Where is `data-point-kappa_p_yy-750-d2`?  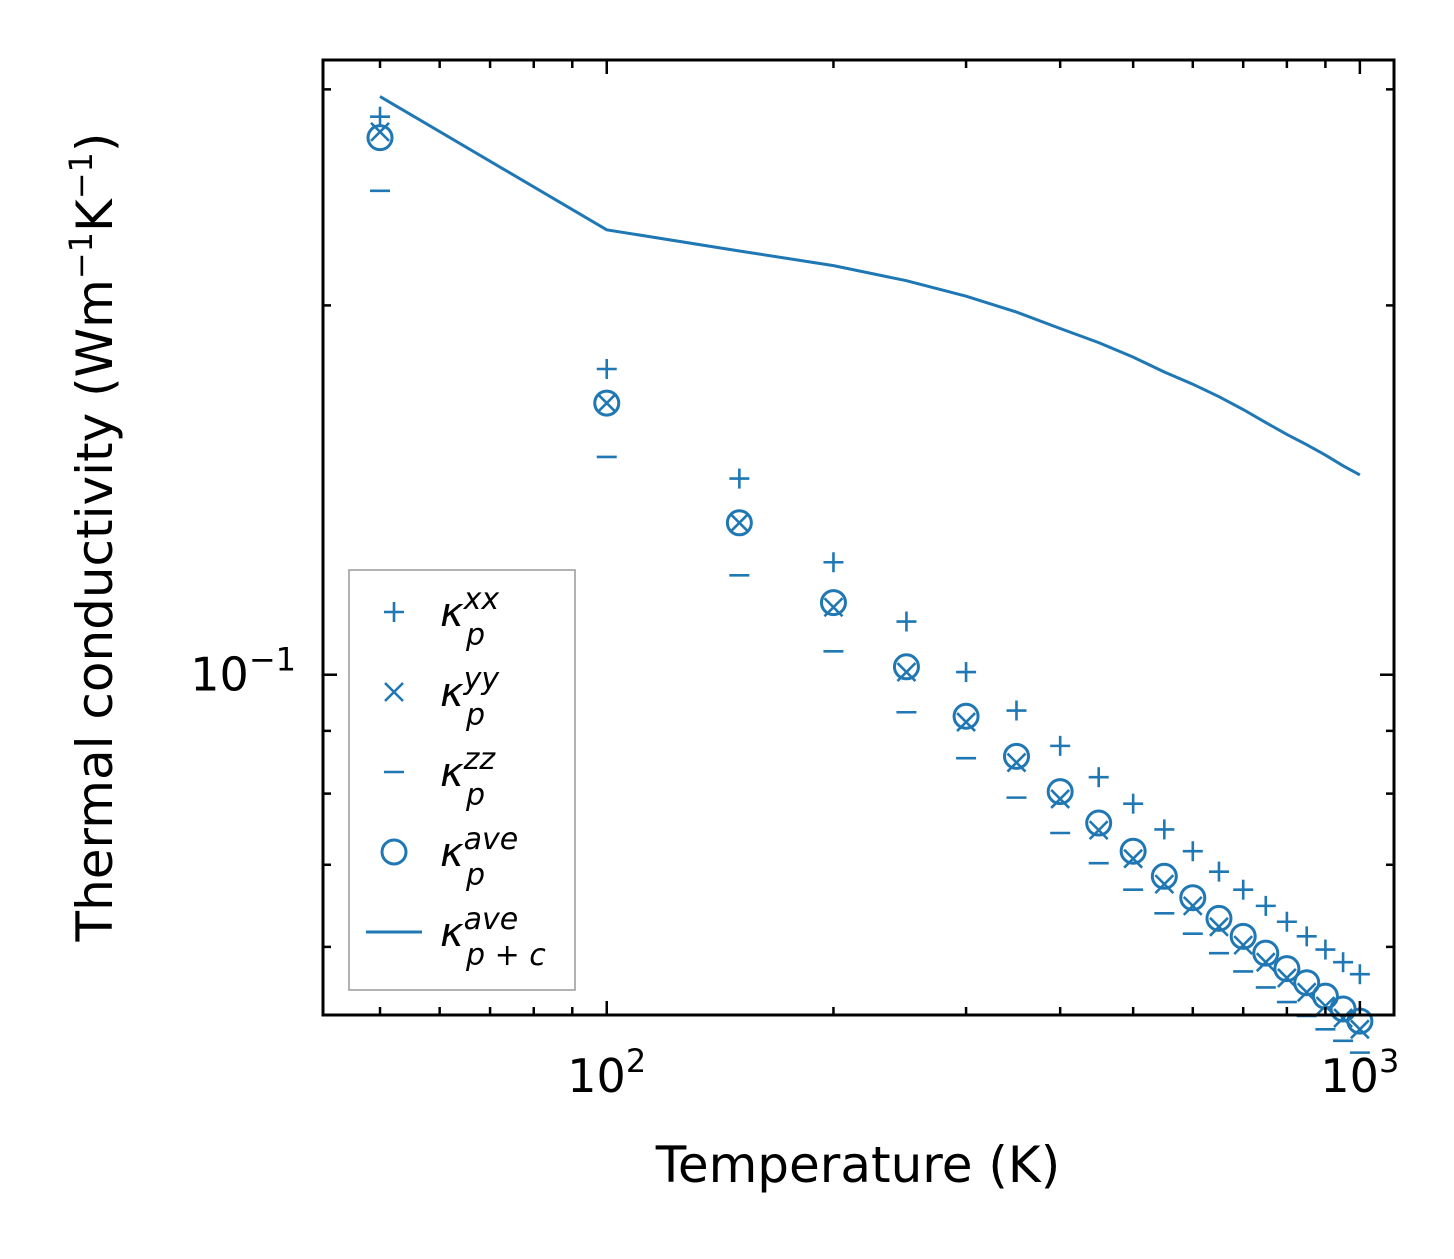 data-point-kappa_p_yy-750-d2 is located at coordinates (1265, 962).